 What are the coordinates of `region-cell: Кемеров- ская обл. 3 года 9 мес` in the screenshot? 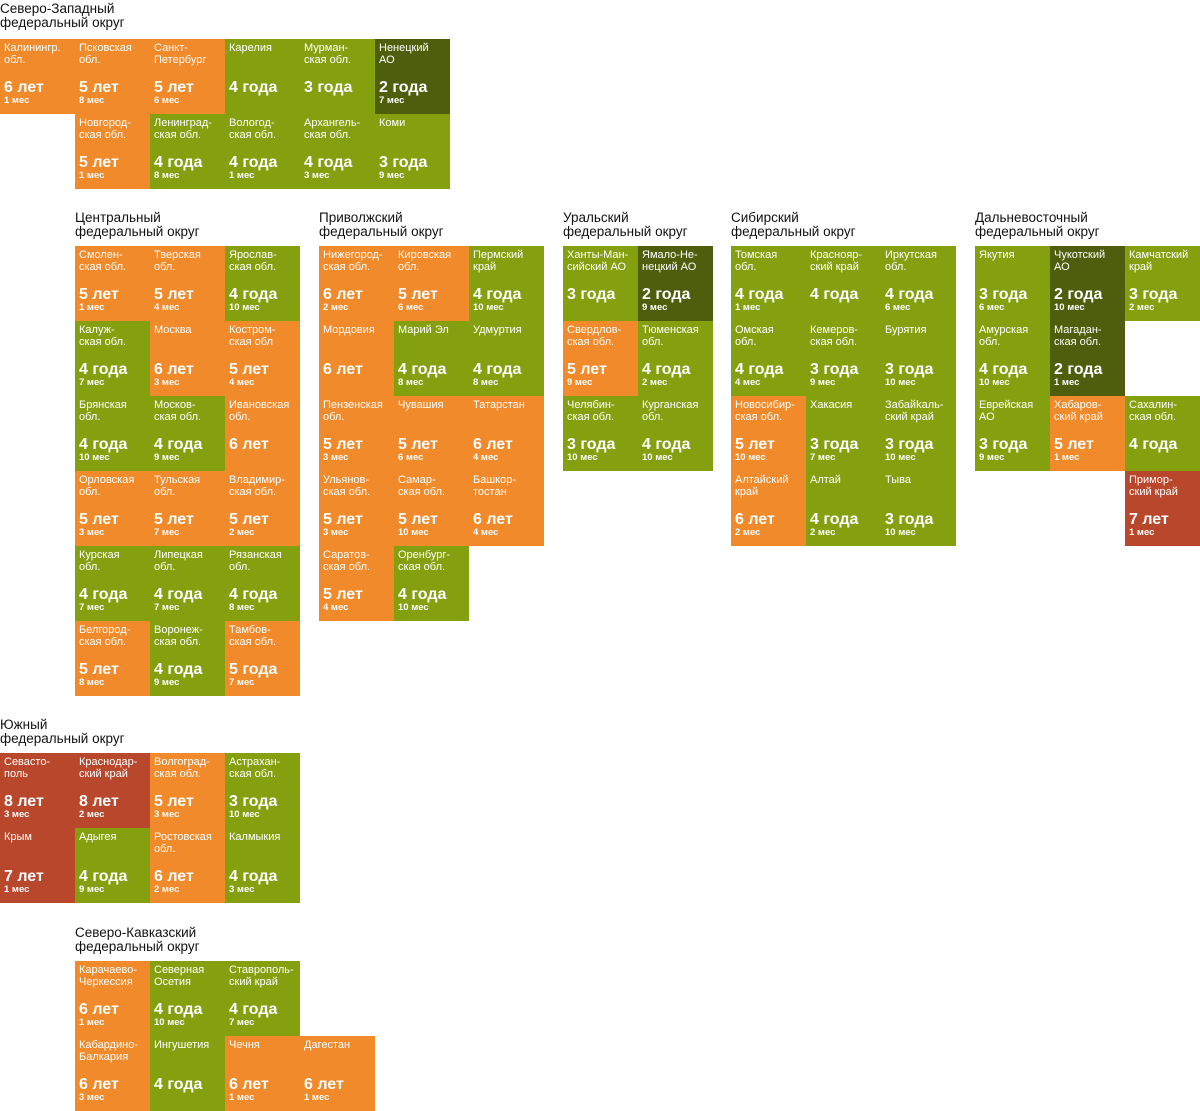 It's located at (843, 358).